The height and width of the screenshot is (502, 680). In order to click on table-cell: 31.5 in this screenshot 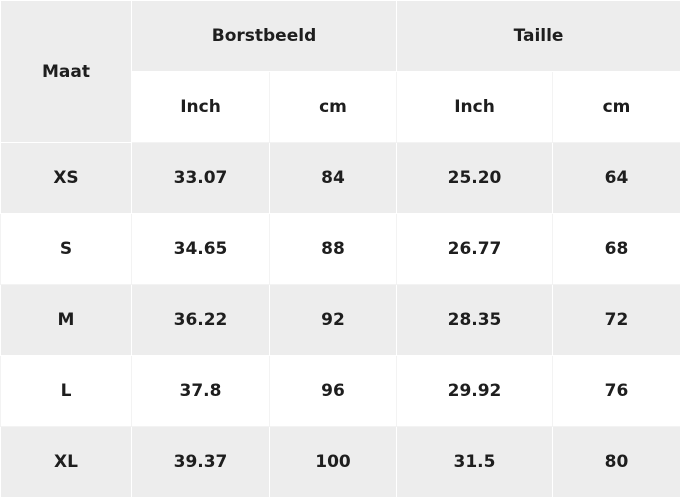, I will do `click(474, 462)`.